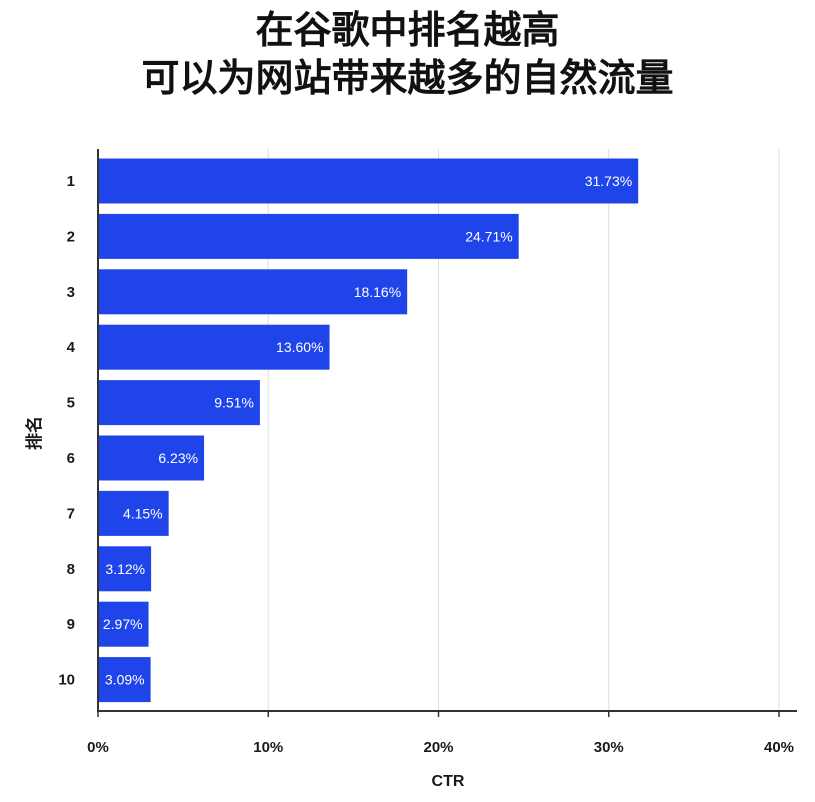 This screenshot has height=802, width=815. Describe the element at coordinates (438, 747) in the screenshot. I see `x-tick-label: 20%` at that location.